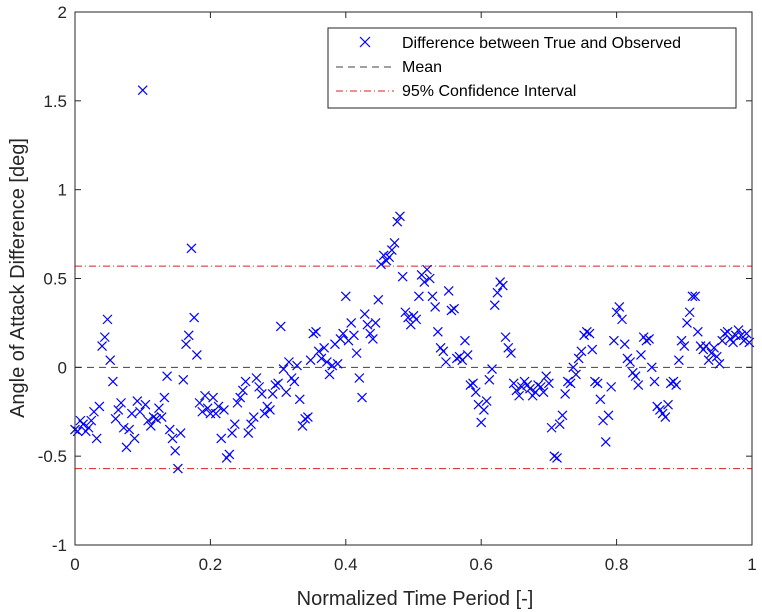 The image size is (762, 612). What do you see at coordinates (62, 12) in the screenshot?
I see `y-tick-label: 2` at bounding box center [62, 12].